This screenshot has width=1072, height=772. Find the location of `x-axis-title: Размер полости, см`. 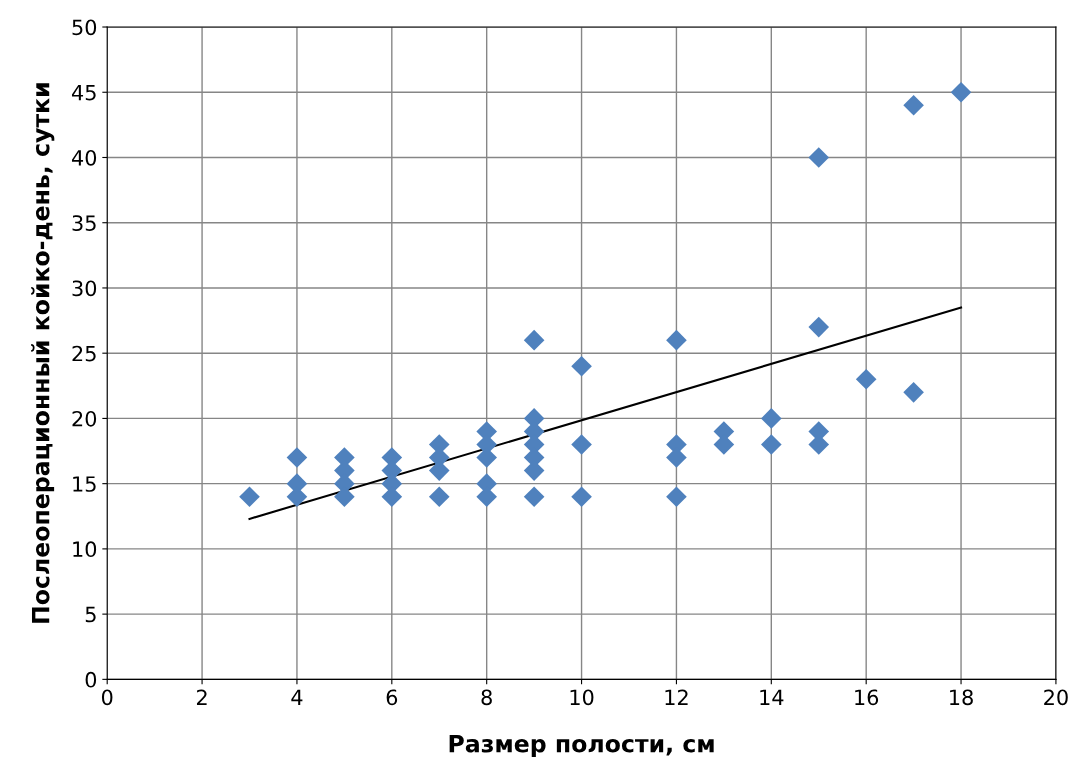

x-axis-title: Размер полости, см is located at coordinates (581, 746).